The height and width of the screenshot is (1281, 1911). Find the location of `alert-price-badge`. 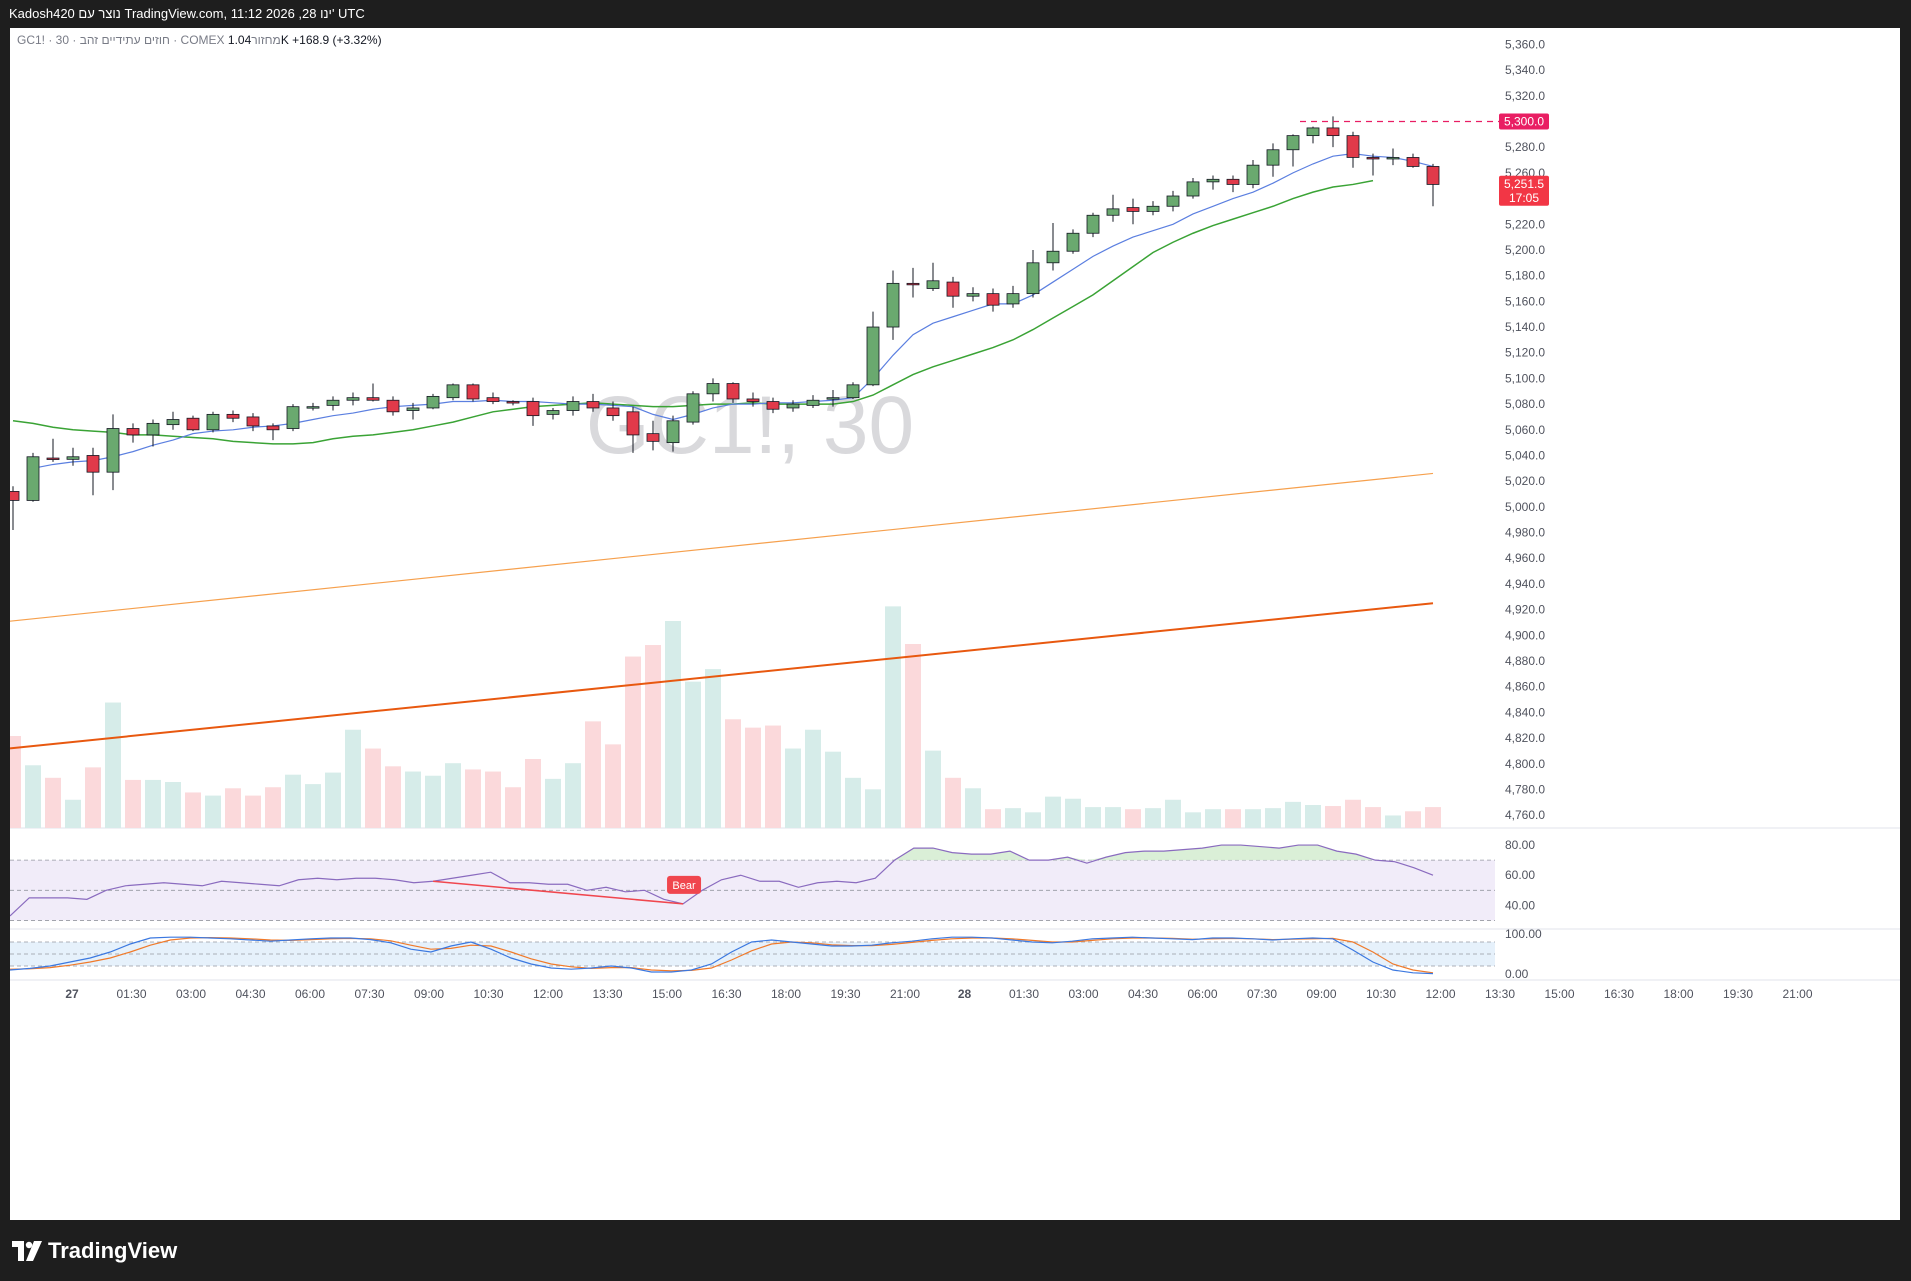

alert-price-badge is located at coordinates (1524, 121).